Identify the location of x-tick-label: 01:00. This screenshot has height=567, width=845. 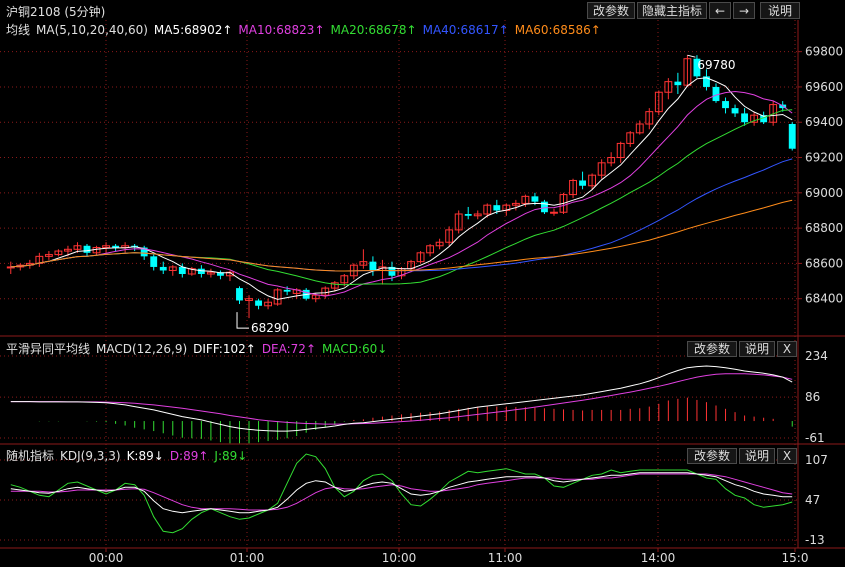
(247, 558).